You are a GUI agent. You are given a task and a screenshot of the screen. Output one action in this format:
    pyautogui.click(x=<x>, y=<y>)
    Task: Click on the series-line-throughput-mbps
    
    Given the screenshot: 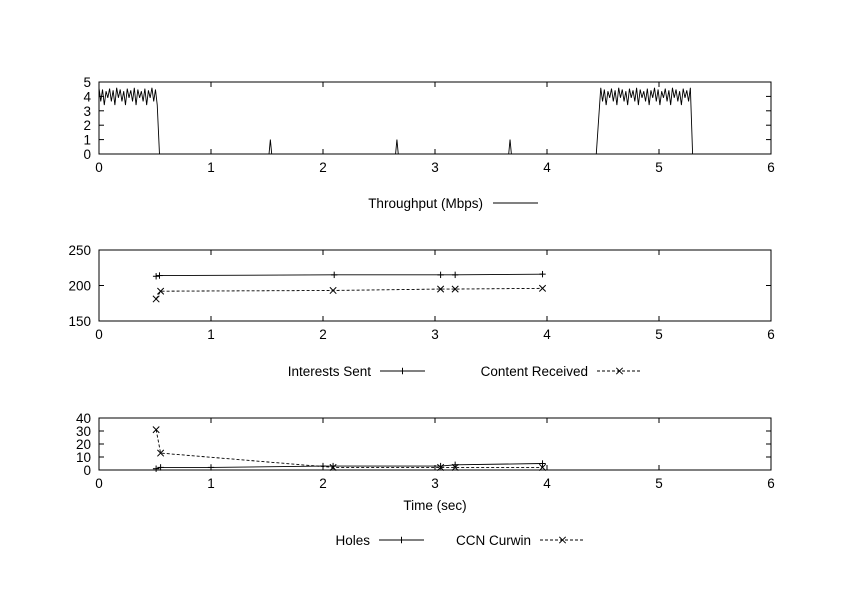 What is the action you would take?
    pyautogui.click(x=434, y=121)
    